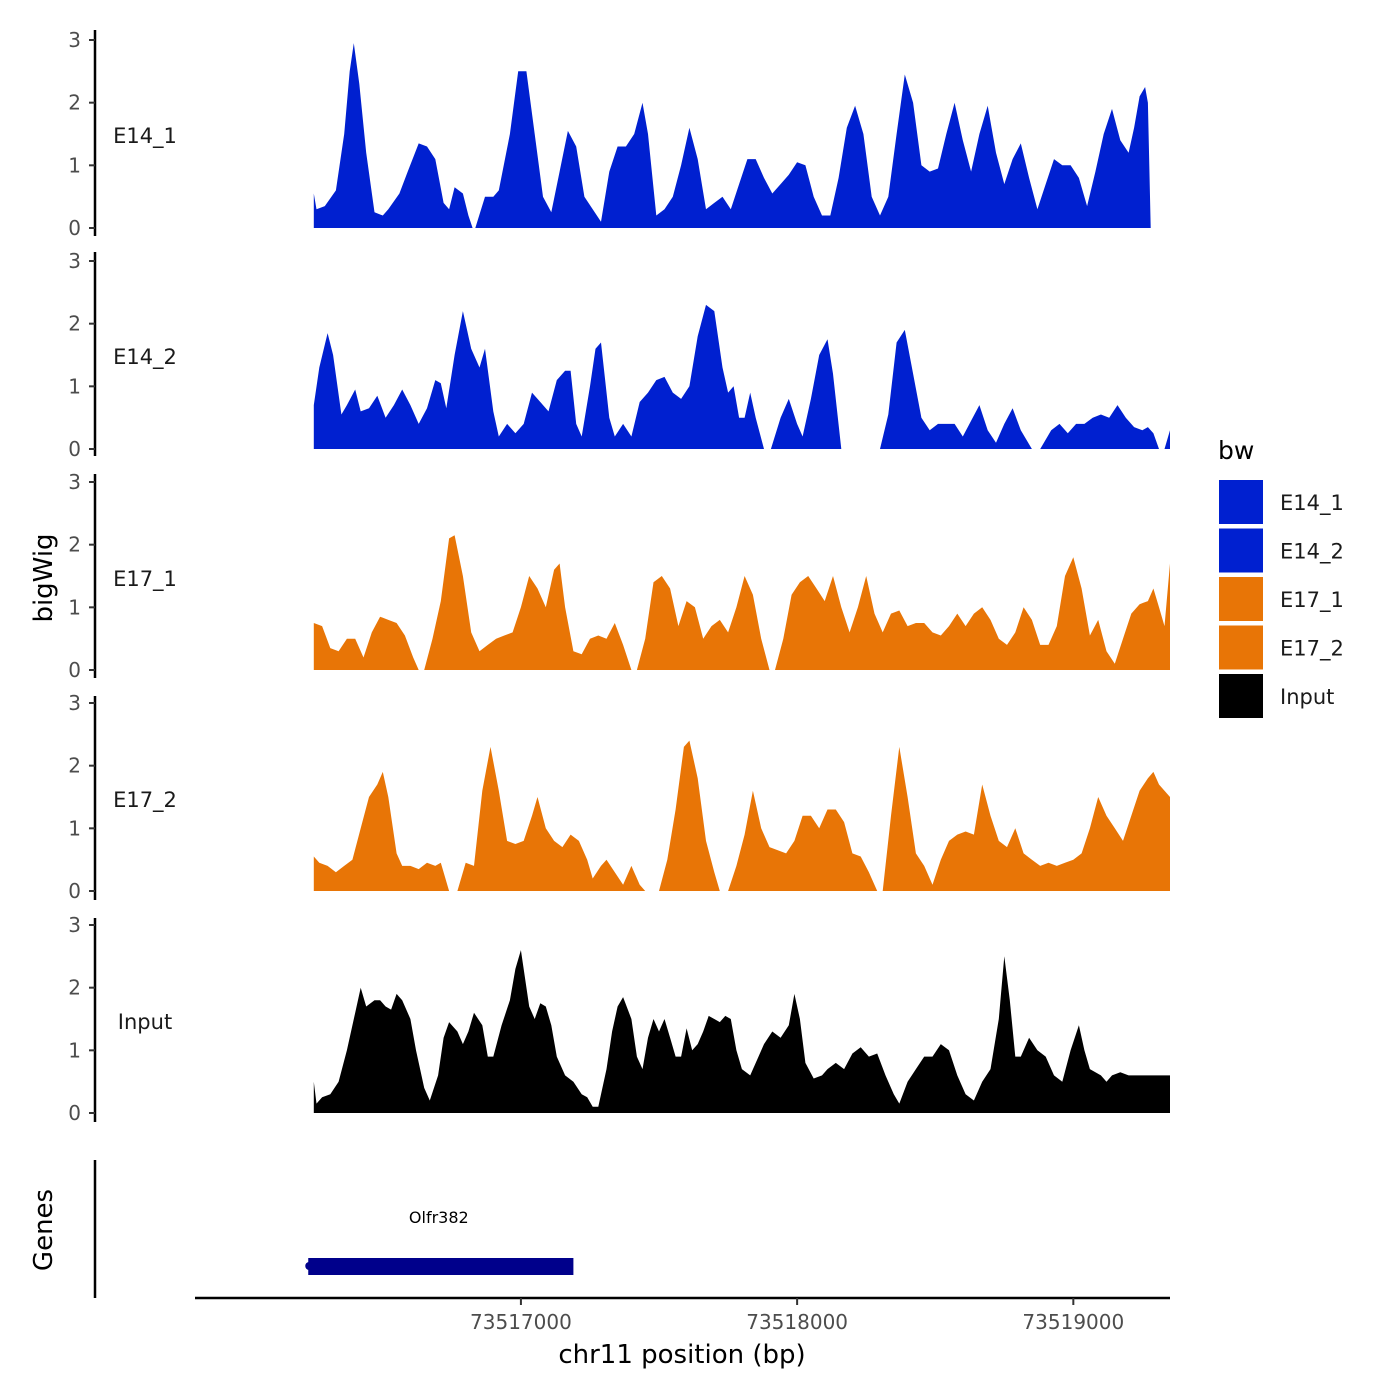  Describe the element at coordinates (74, 703) in the screenshot. I see `y-tick-label-e17-2-3: 3` at that location.